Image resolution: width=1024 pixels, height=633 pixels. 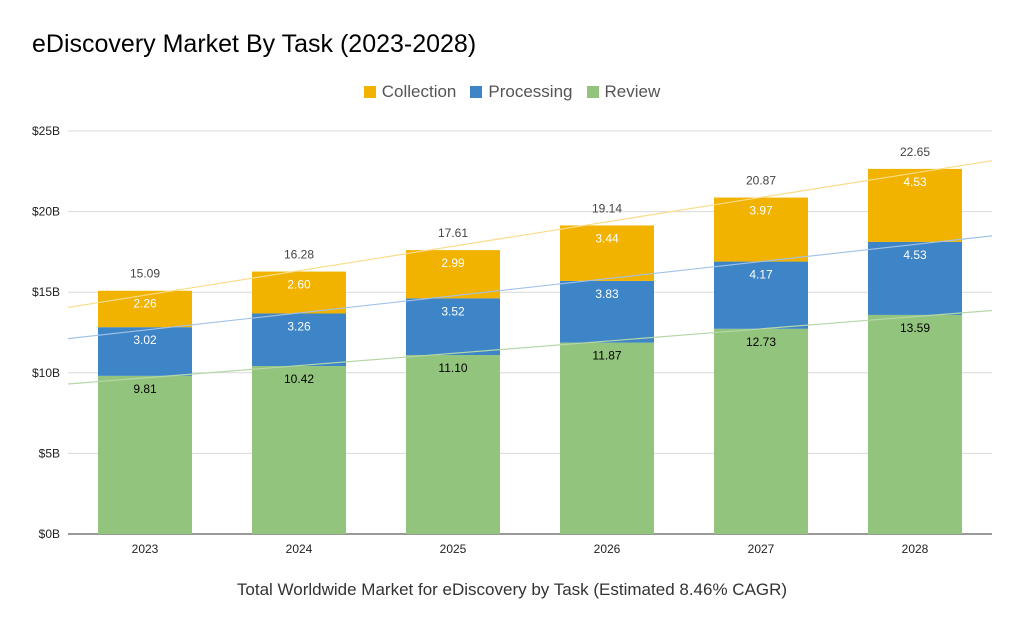 I want to click on y-tick-label: $15B, so click(x=46, y=292).